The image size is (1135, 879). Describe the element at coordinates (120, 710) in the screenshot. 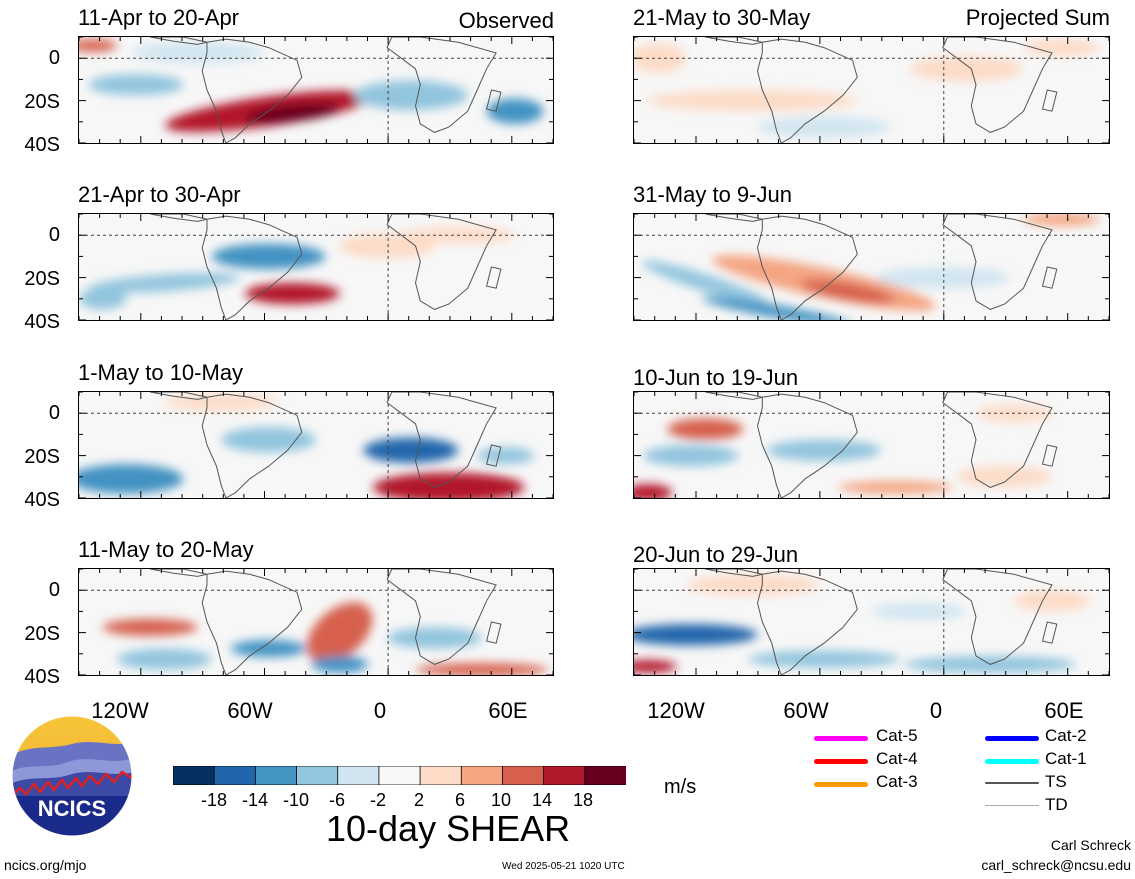

I see `lon-label: 120W` at that location.